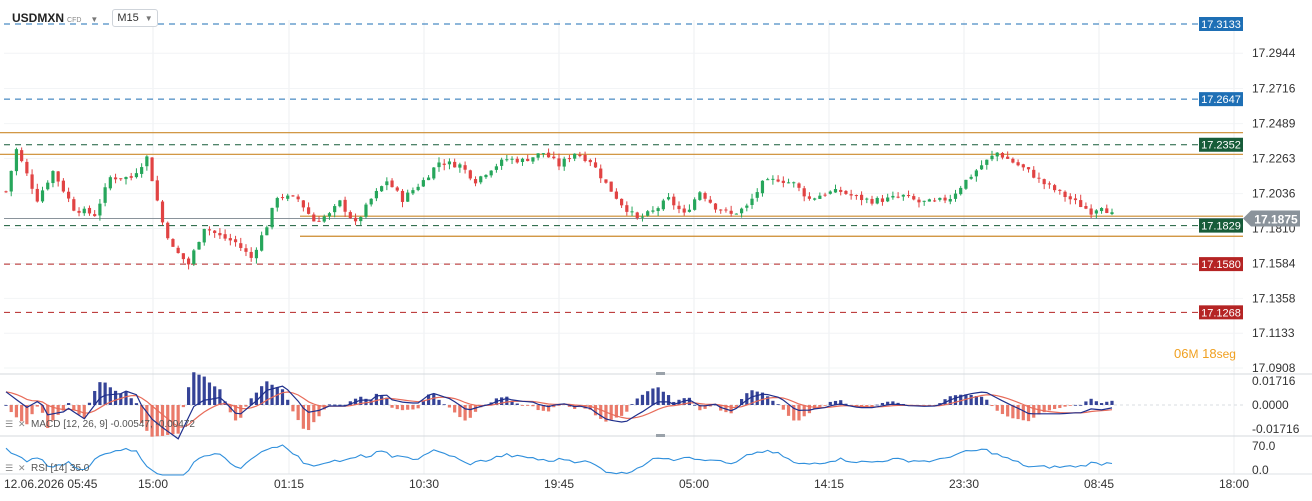 Image resolution: width=1312 pixels, height=501 pixels. What do you see at coordinates (1226, 354) in the screenshot?
I see `countdown-seconds-unit: seg` at bounding box center [1226, 354].